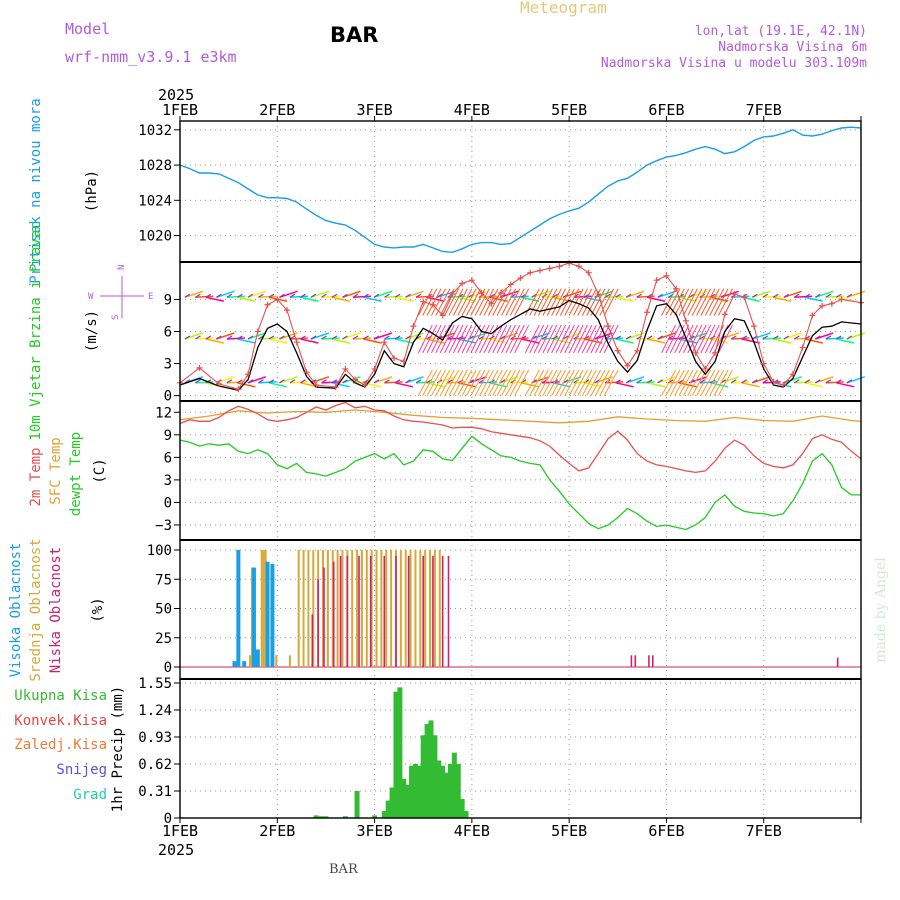 The image size is (900, 900). What do you see at coordinates (122, 267) in the screenshot?
I see `compass-north: N` at bounding box center [122, 267].